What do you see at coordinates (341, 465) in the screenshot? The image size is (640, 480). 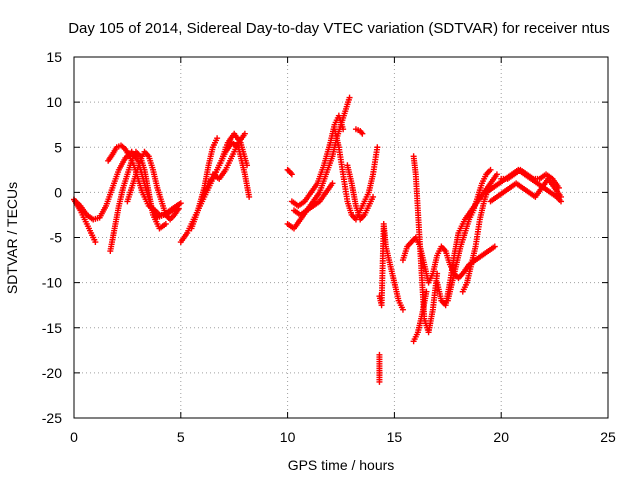 I see `x-axis-label: GPS time / hours` at bounding box center [341, 465].